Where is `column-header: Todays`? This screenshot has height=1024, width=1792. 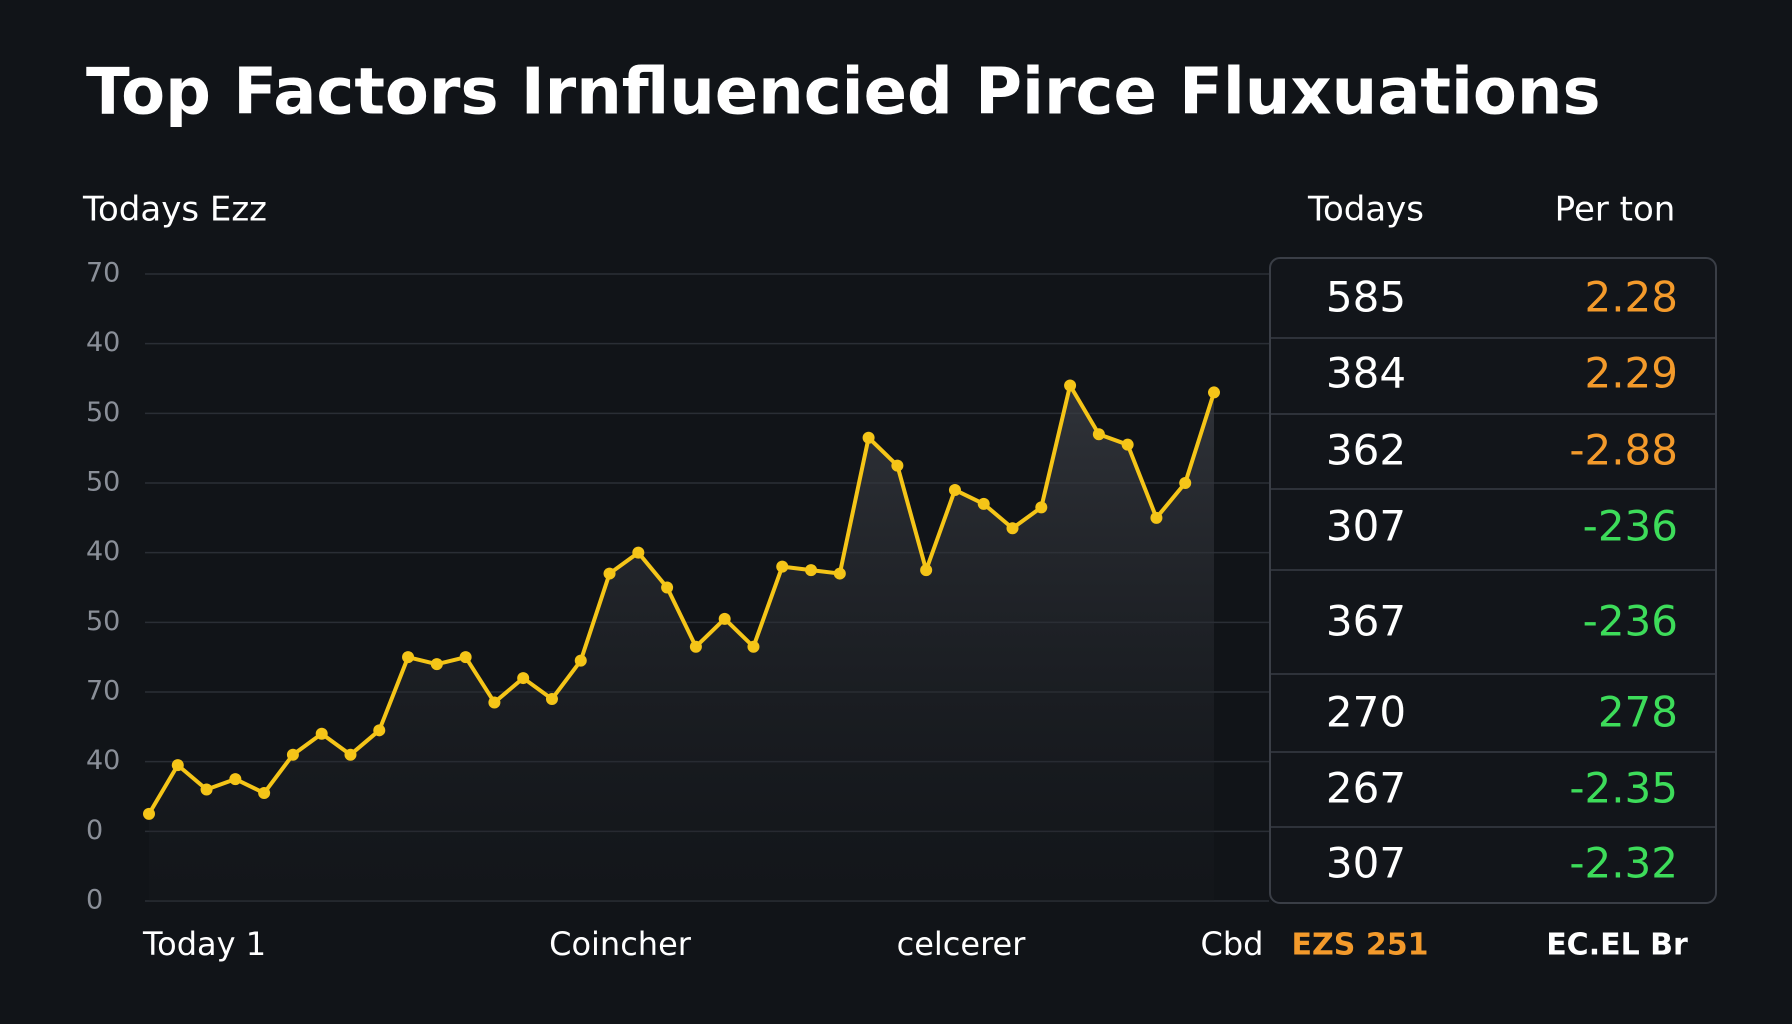
column-header: Todays is located at coordinates (1365, 210).